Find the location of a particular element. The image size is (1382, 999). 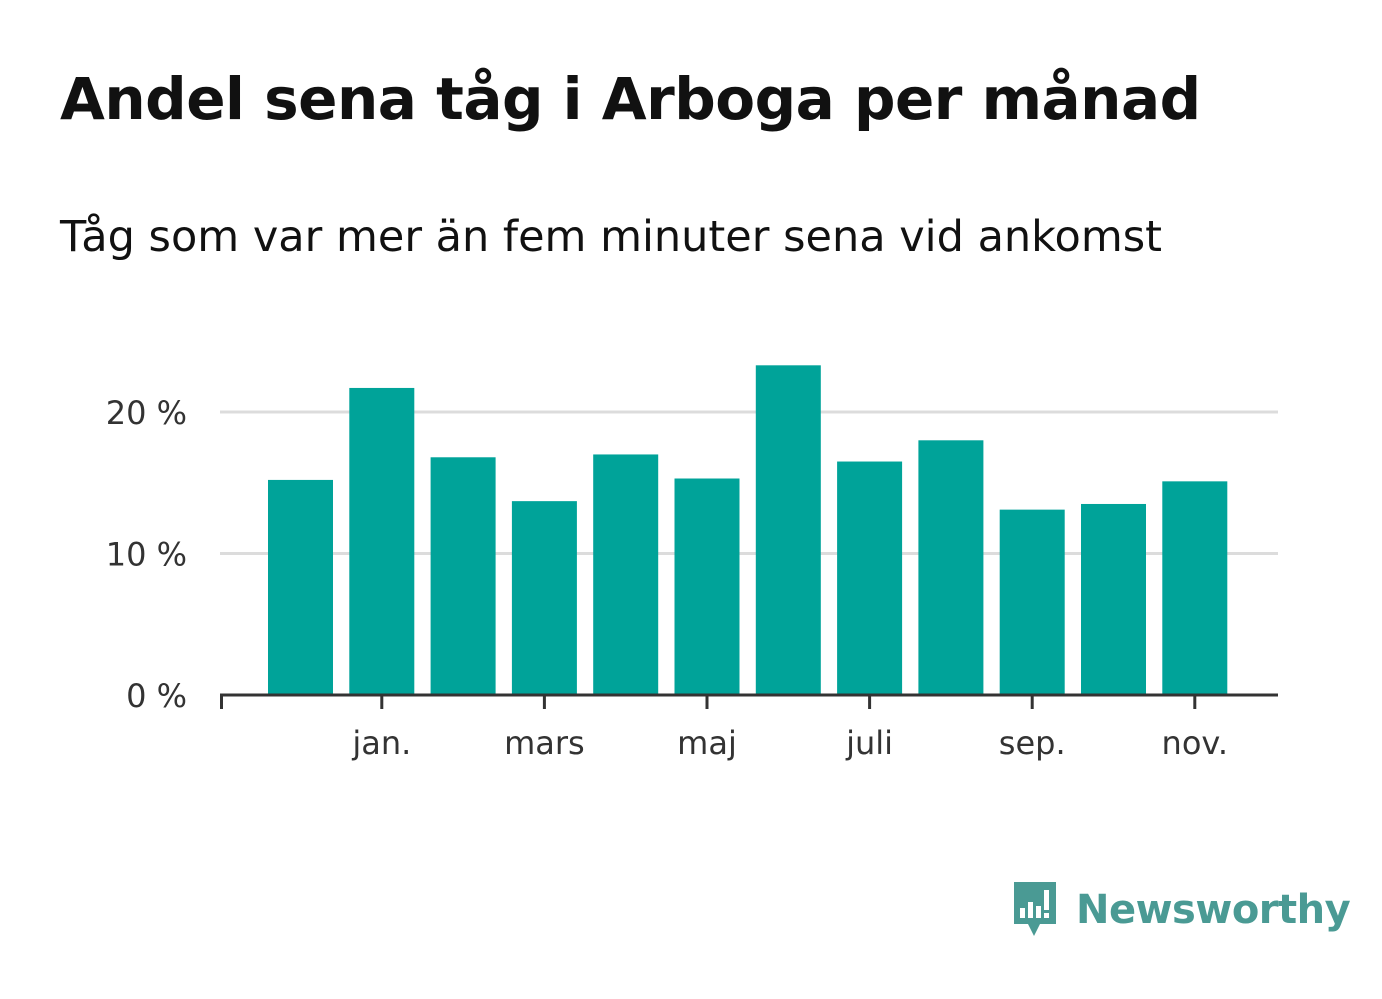

newsworthy-logo: Newsworthy is located at coordinates (1180, 910).